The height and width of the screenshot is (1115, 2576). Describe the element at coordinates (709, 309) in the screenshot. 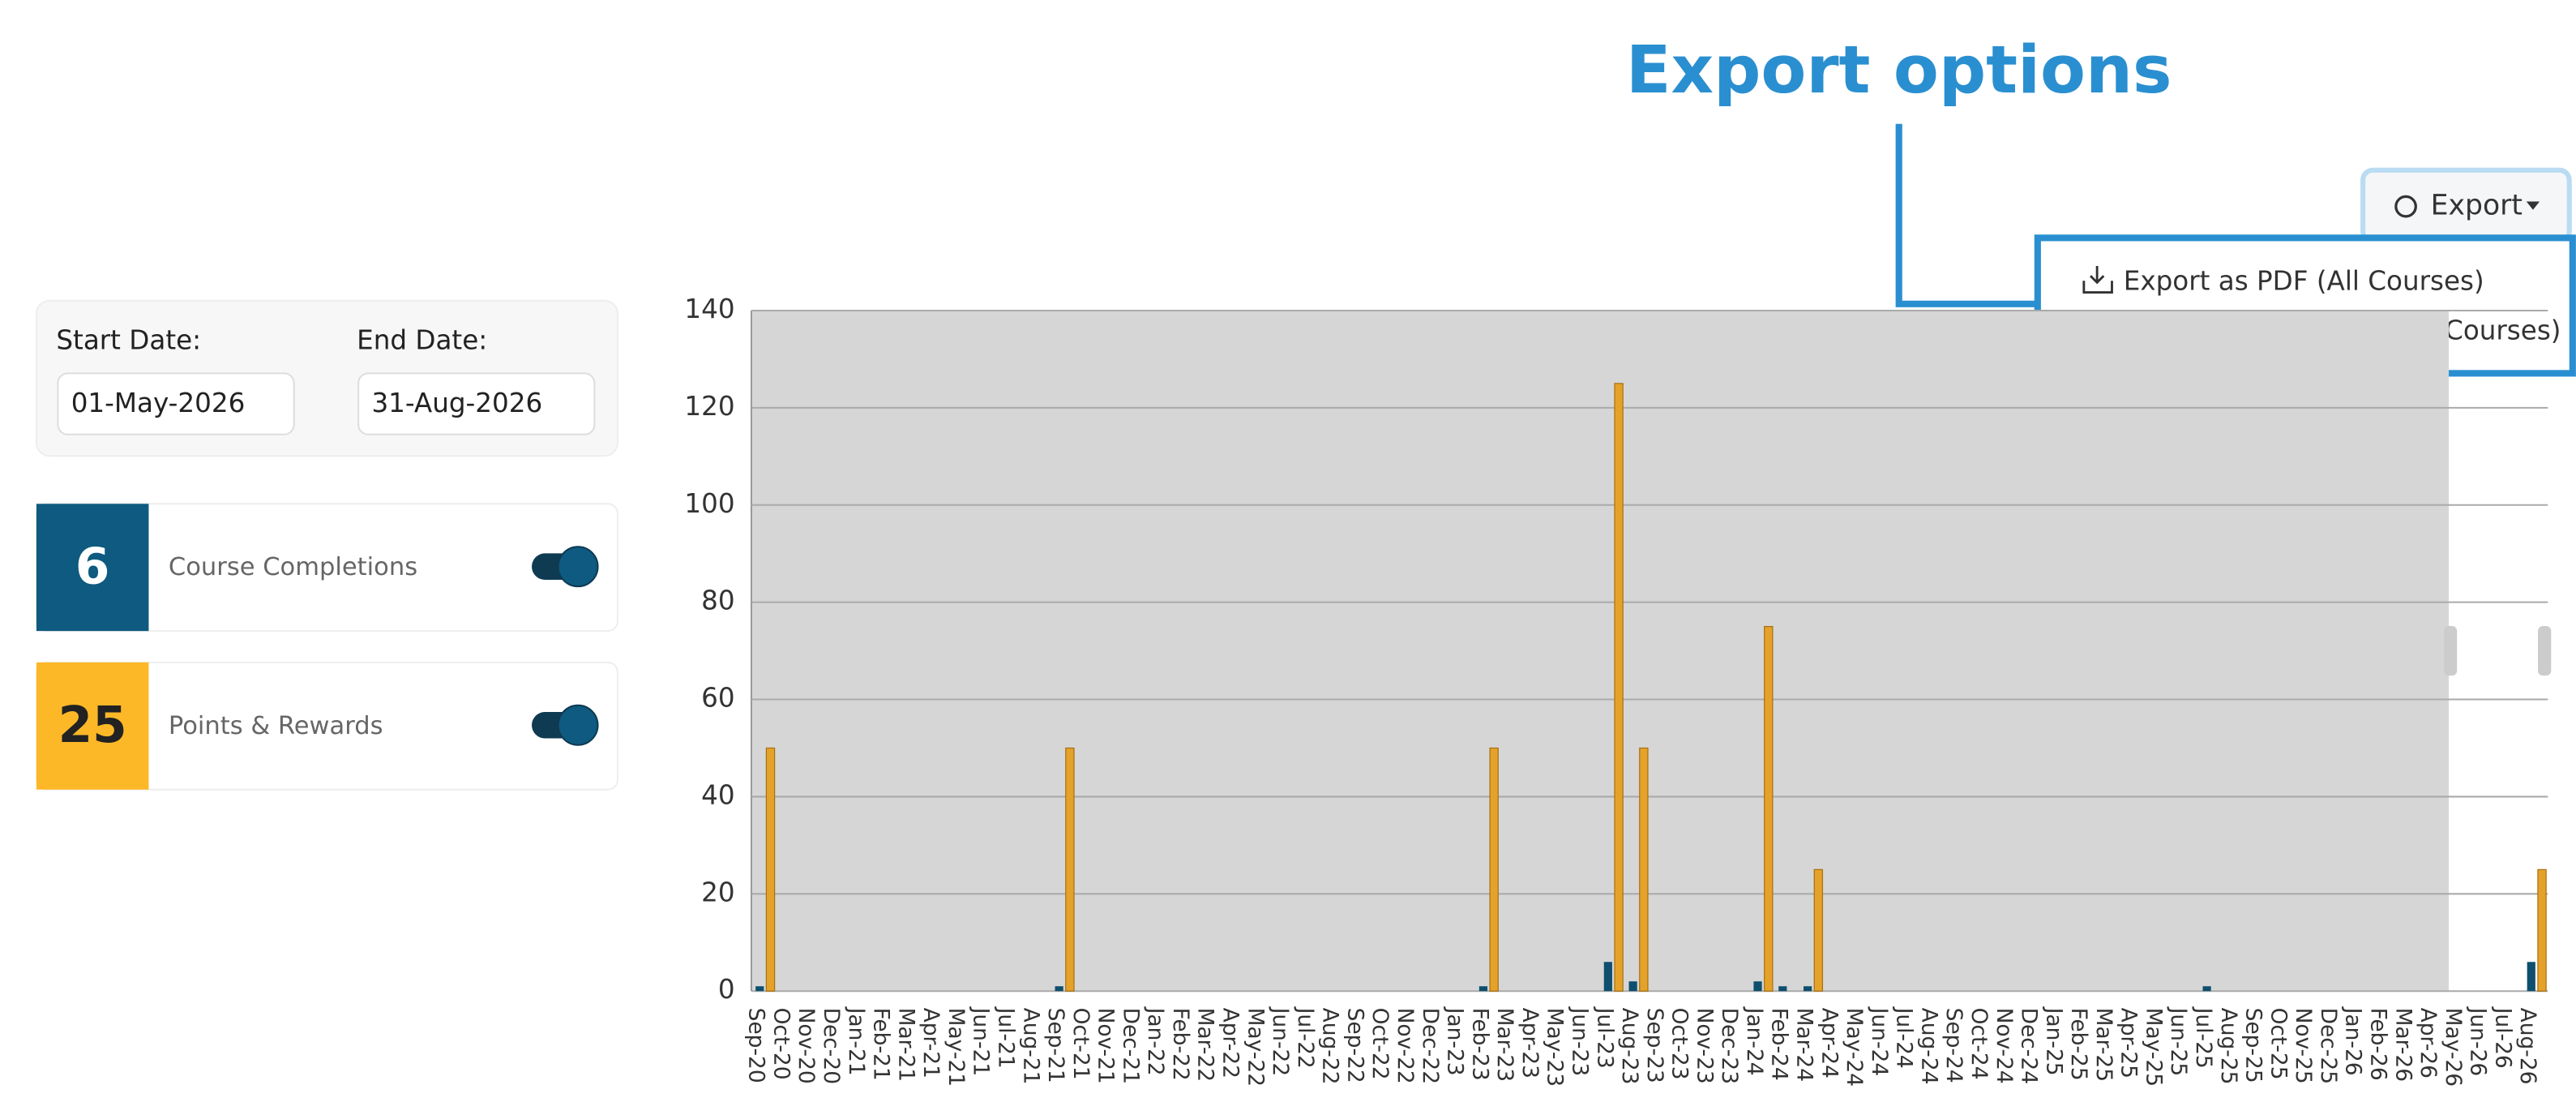

I see `y-tick-label: 140` at that location.